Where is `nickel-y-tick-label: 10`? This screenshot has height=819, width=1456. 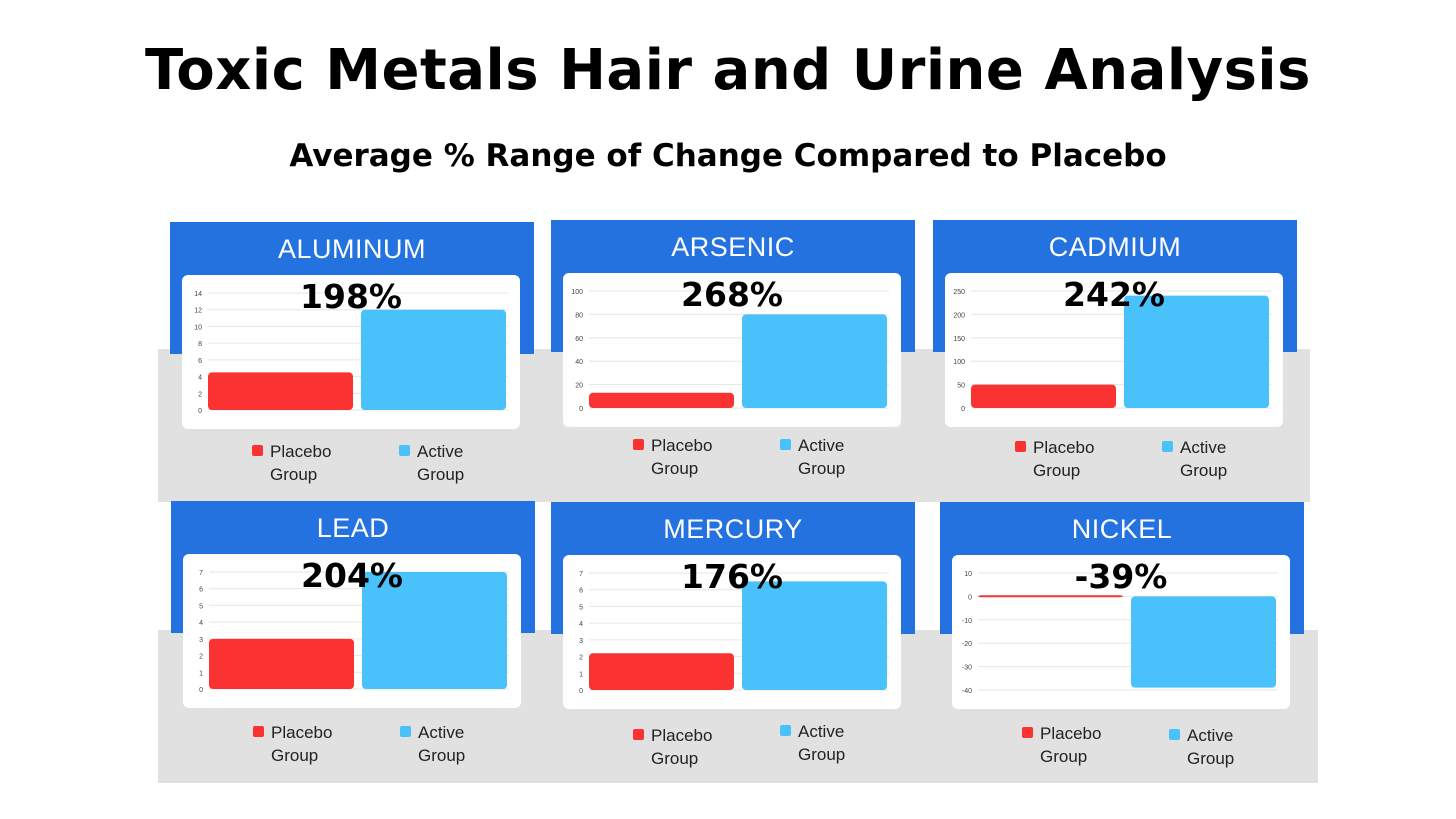
nickel-y-tick-label: 10 is located at coordinates (968, 574).